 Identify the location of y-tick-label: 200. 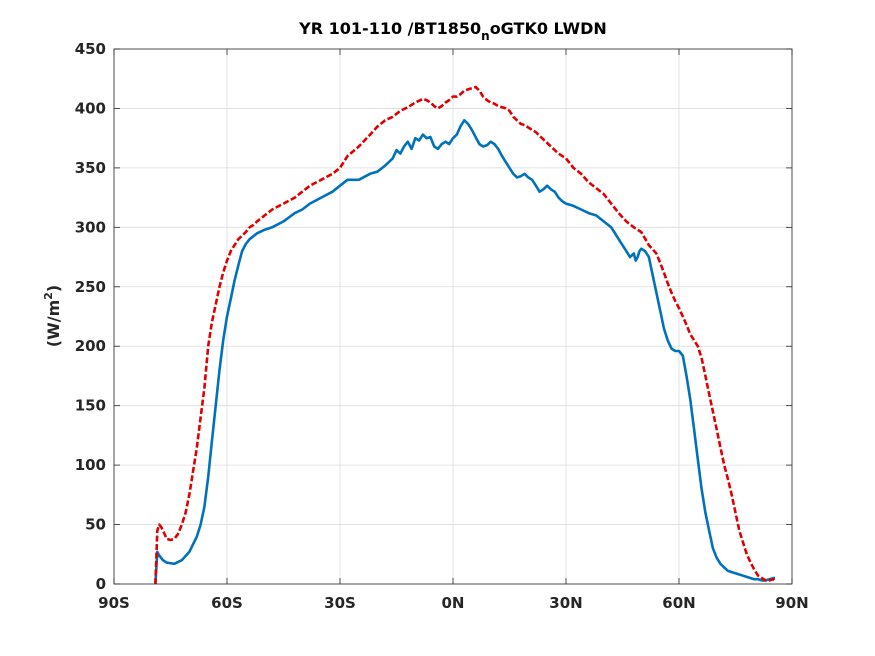
(90, 346).